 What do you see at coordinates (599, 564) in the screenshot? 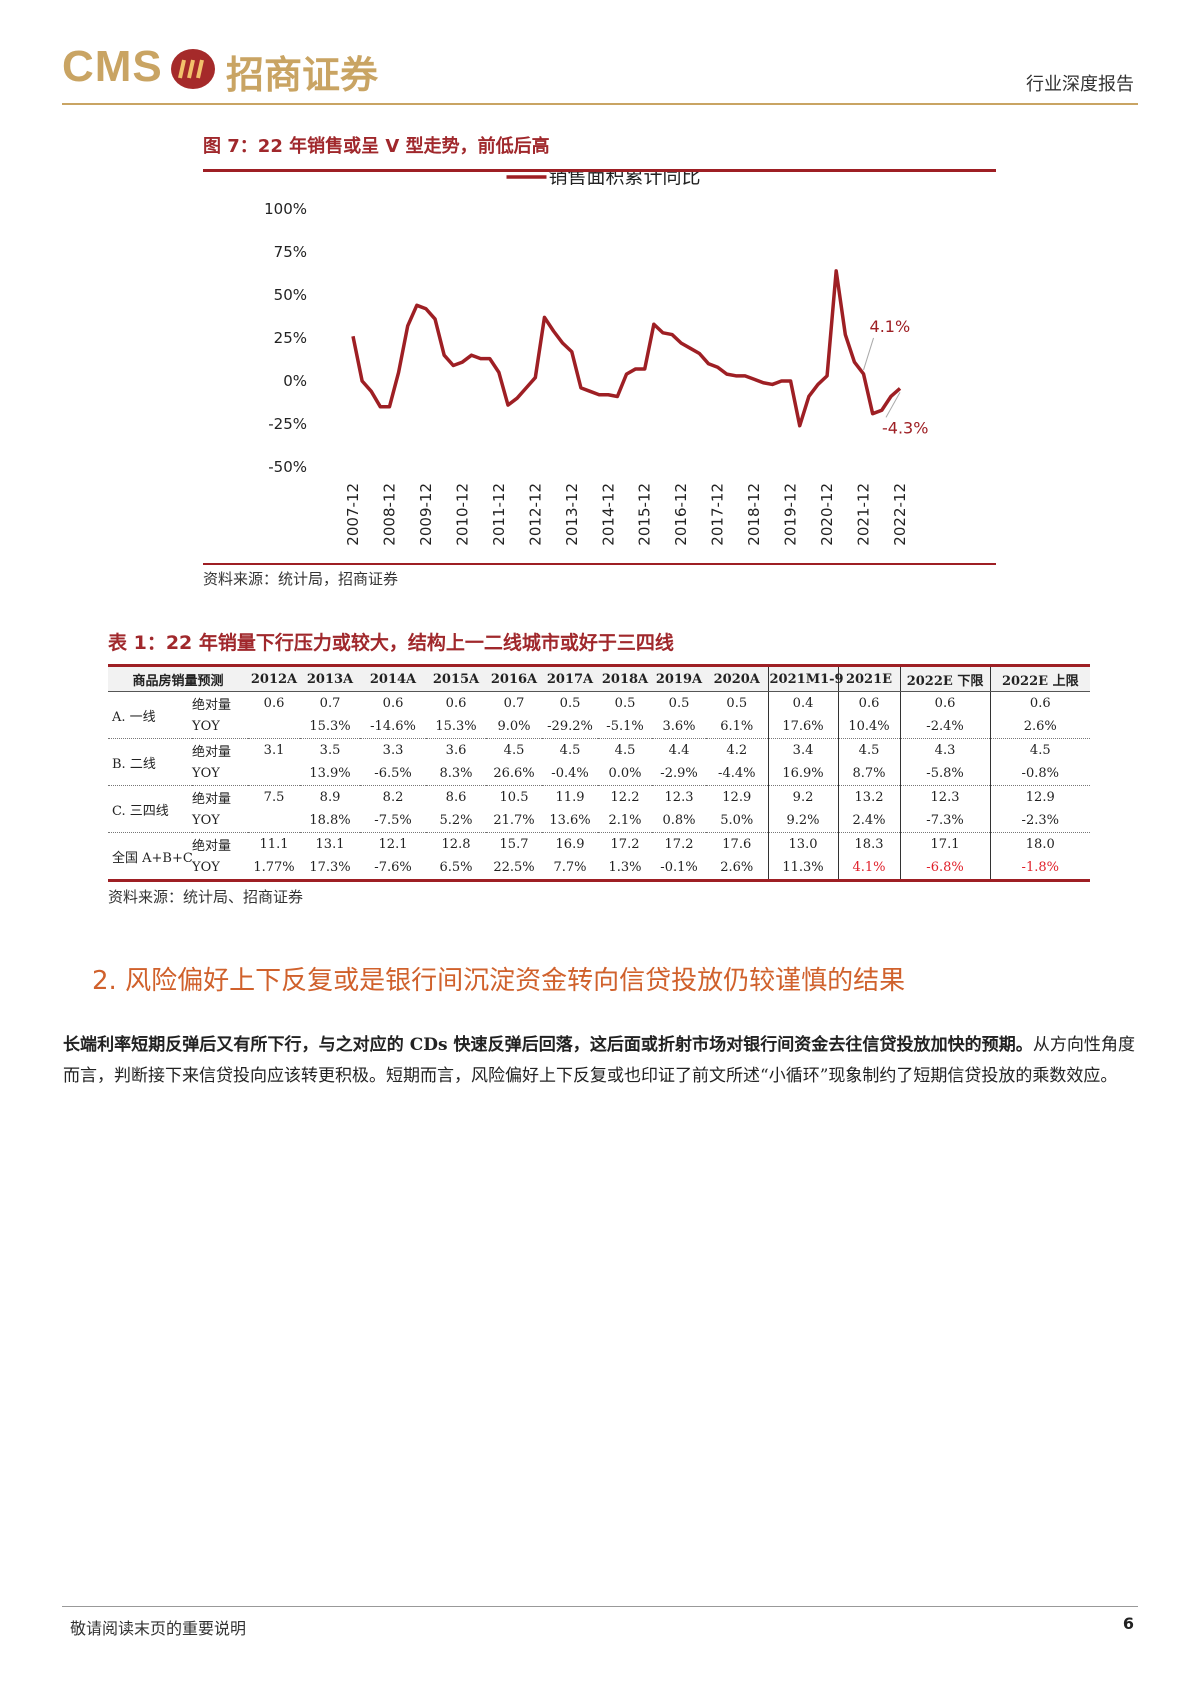
I see `figure-bottom-rule` at bounding box center [599, 564].